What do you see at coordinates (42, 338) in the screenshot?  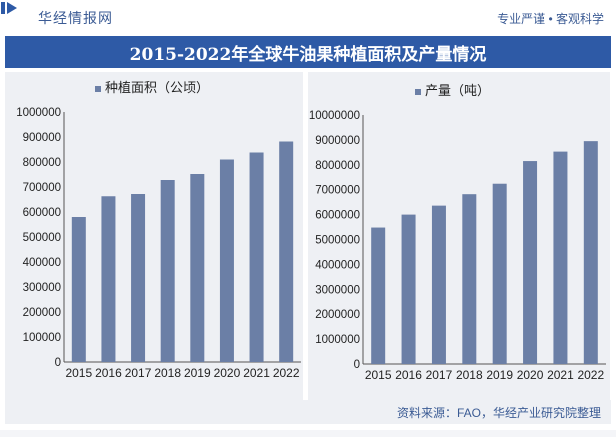 I see `y-tick-label: 100000` at bounding box center [42, 338].